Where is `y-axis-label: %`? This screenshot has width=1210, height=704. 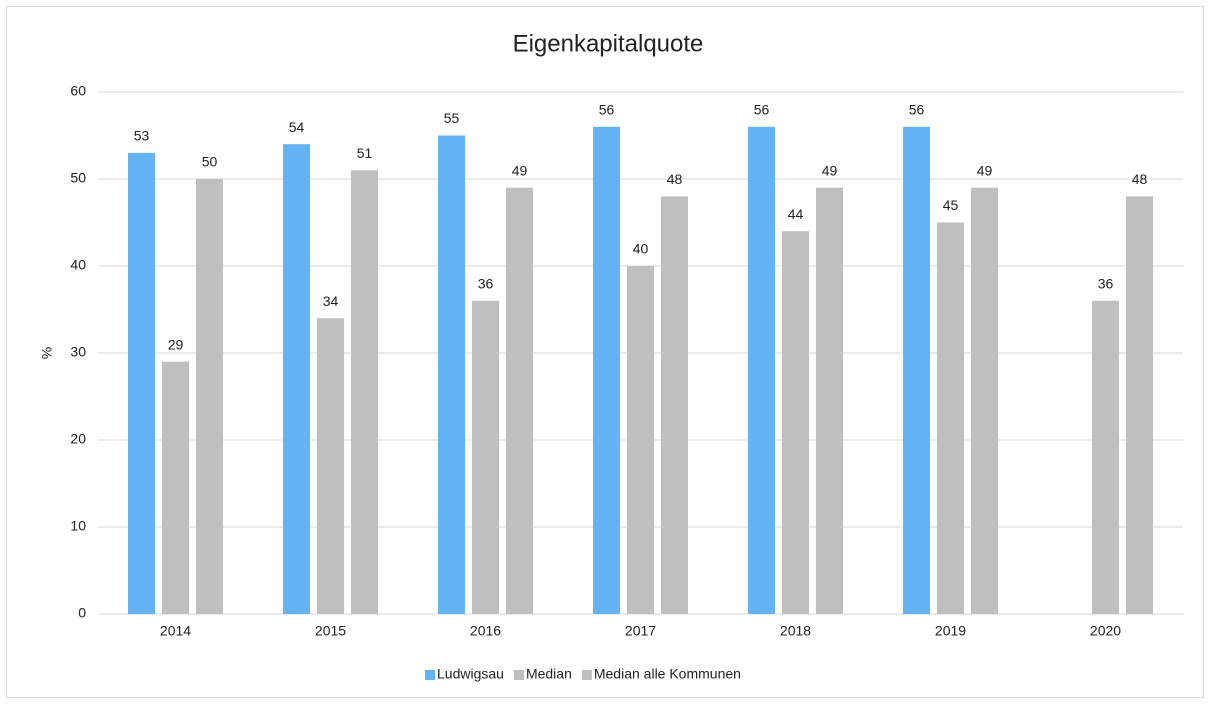
y-axis-label: % is located at coordinates (47, 353).